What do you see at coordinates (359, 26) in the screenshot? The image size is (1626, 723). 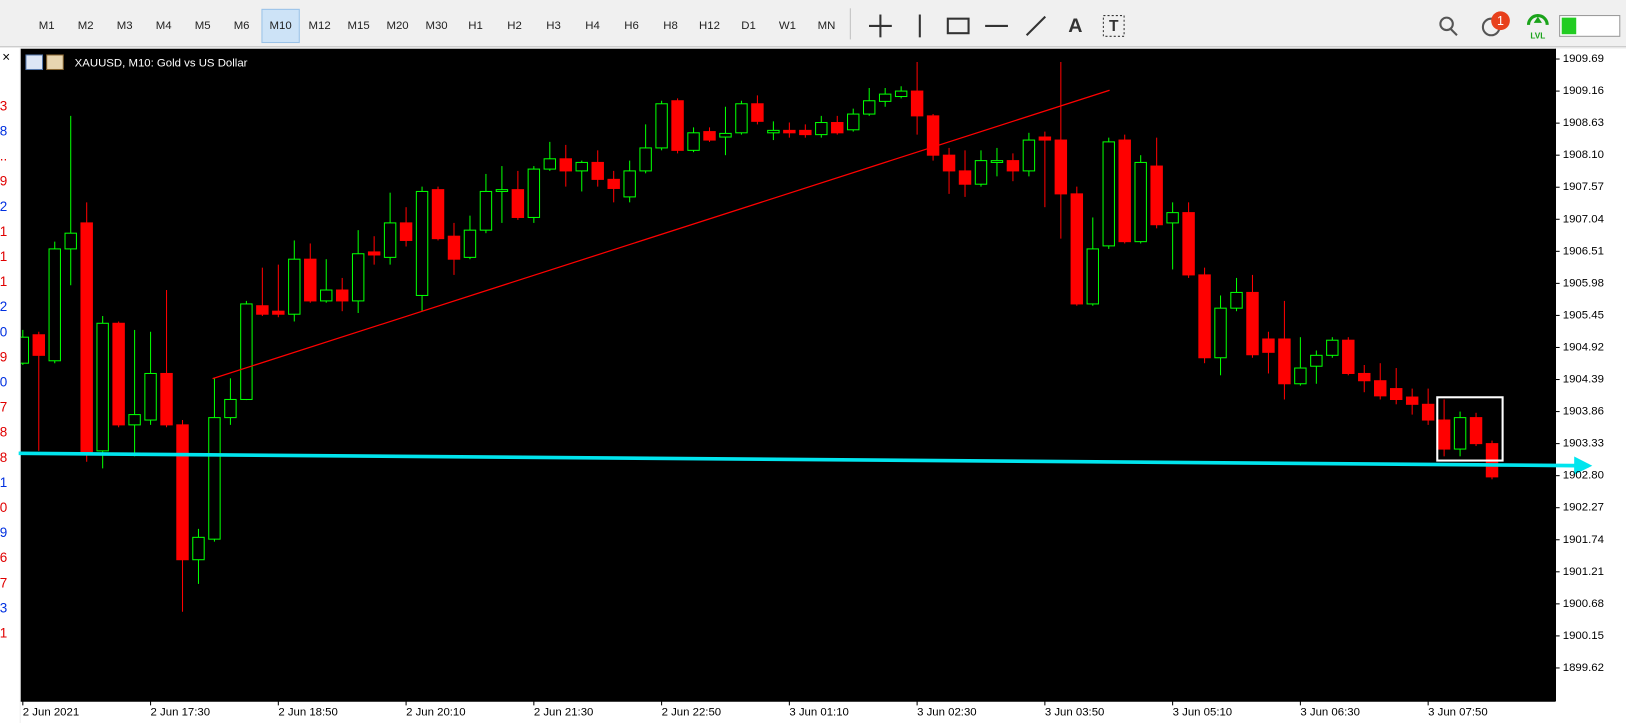 I see `timeframe-button: M15` at bounding box center [359, 26].